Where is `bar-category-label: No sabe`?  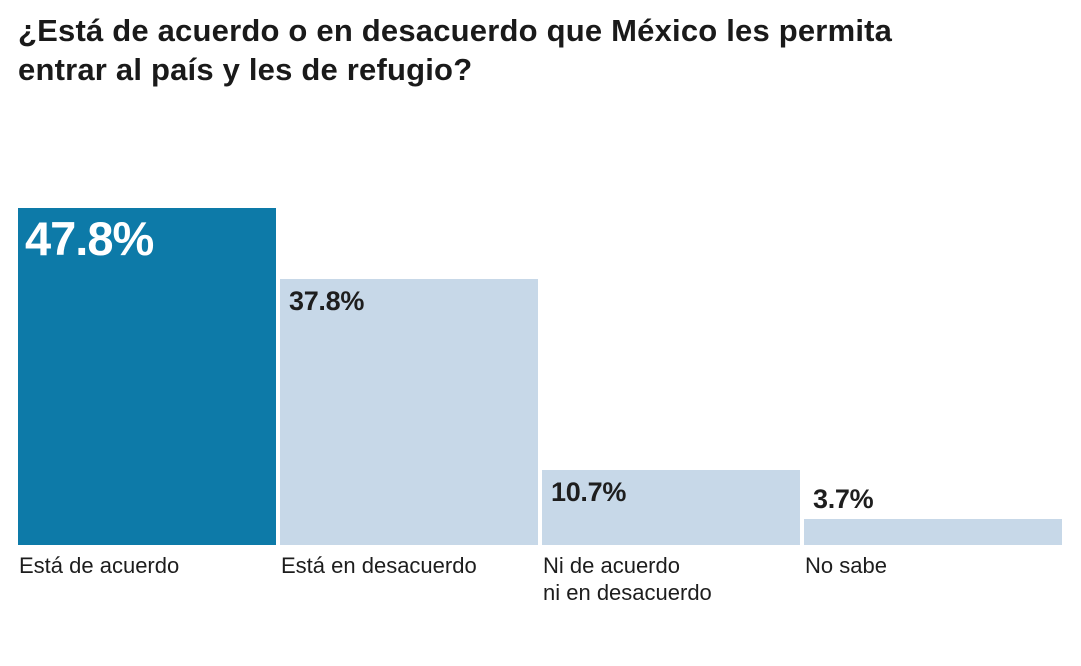
bar-category-label: No sabe is located at coordinates (846, 565).